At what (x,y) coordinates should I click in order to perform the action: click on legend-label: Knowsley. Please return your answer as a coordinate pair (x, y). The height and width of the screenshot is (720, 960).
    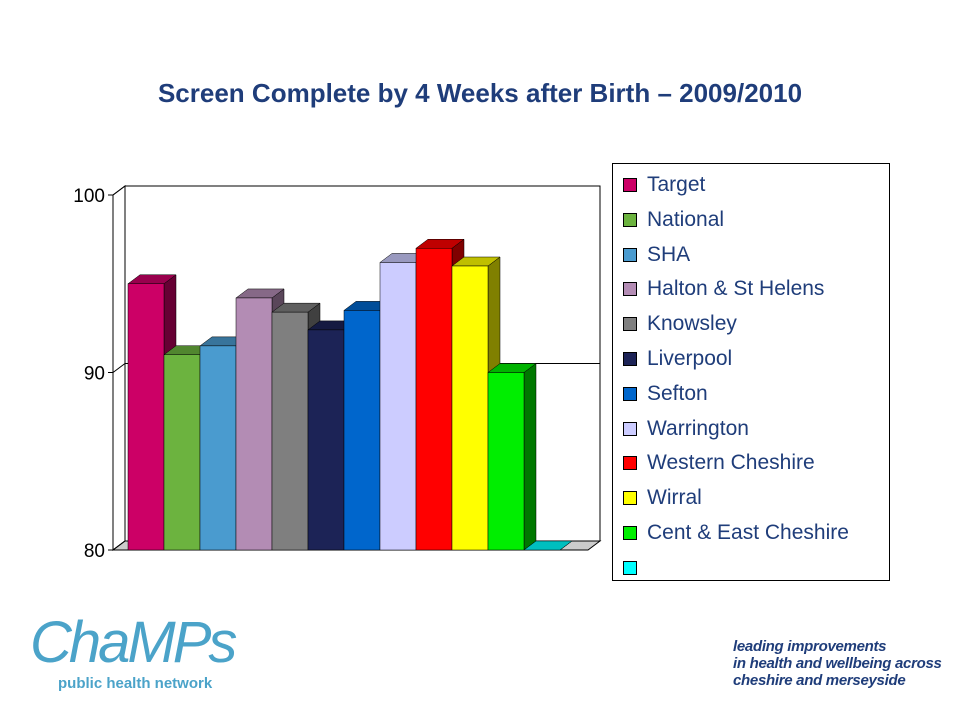
    Looking at the image, I should click on (692, 324).